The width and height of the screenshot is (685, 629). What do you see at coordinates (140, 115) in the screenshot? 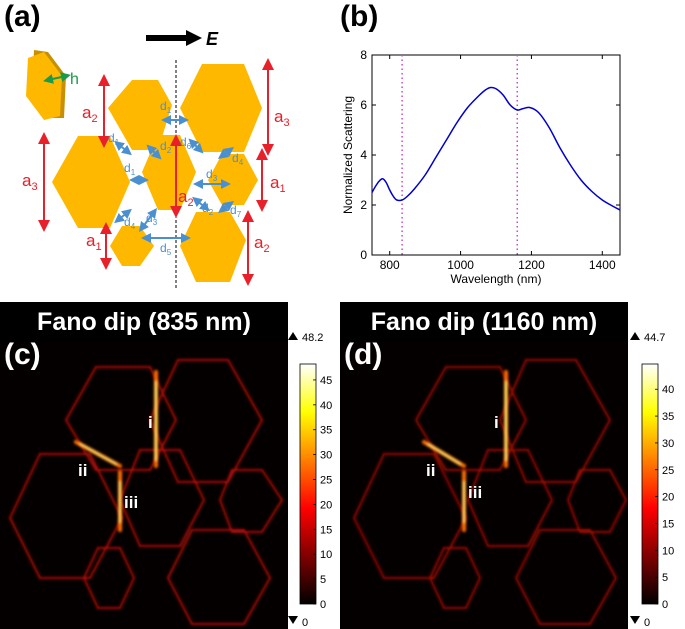
I see `hex-top-left` at bounding box center [140, 115].